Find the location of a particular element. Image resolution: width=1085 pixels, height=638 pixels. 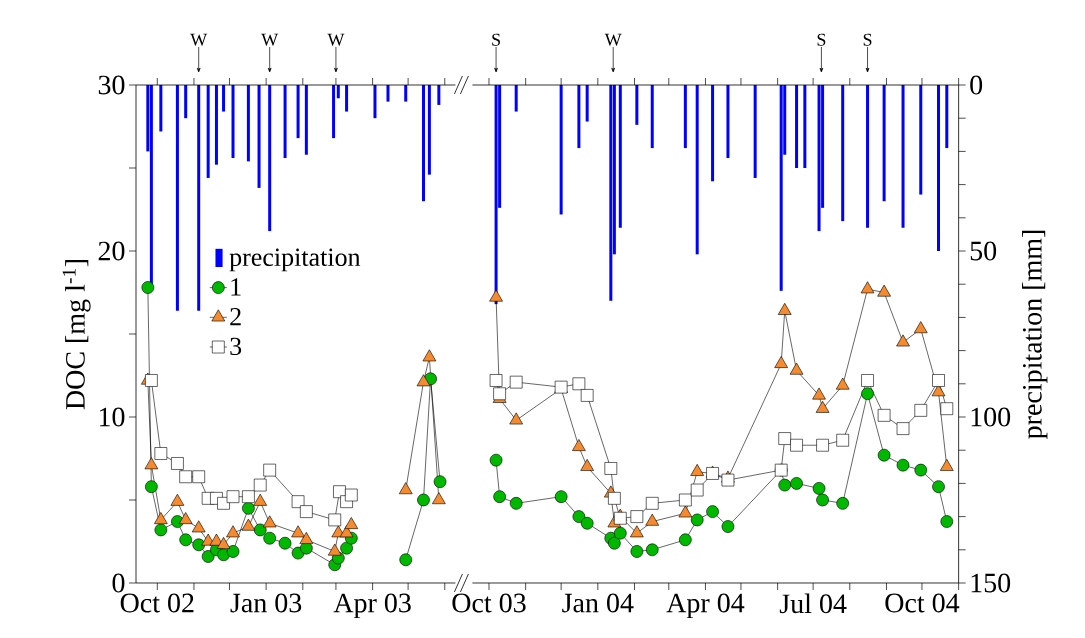

y-tick-label: 30 is located at coordinates (111, 85).